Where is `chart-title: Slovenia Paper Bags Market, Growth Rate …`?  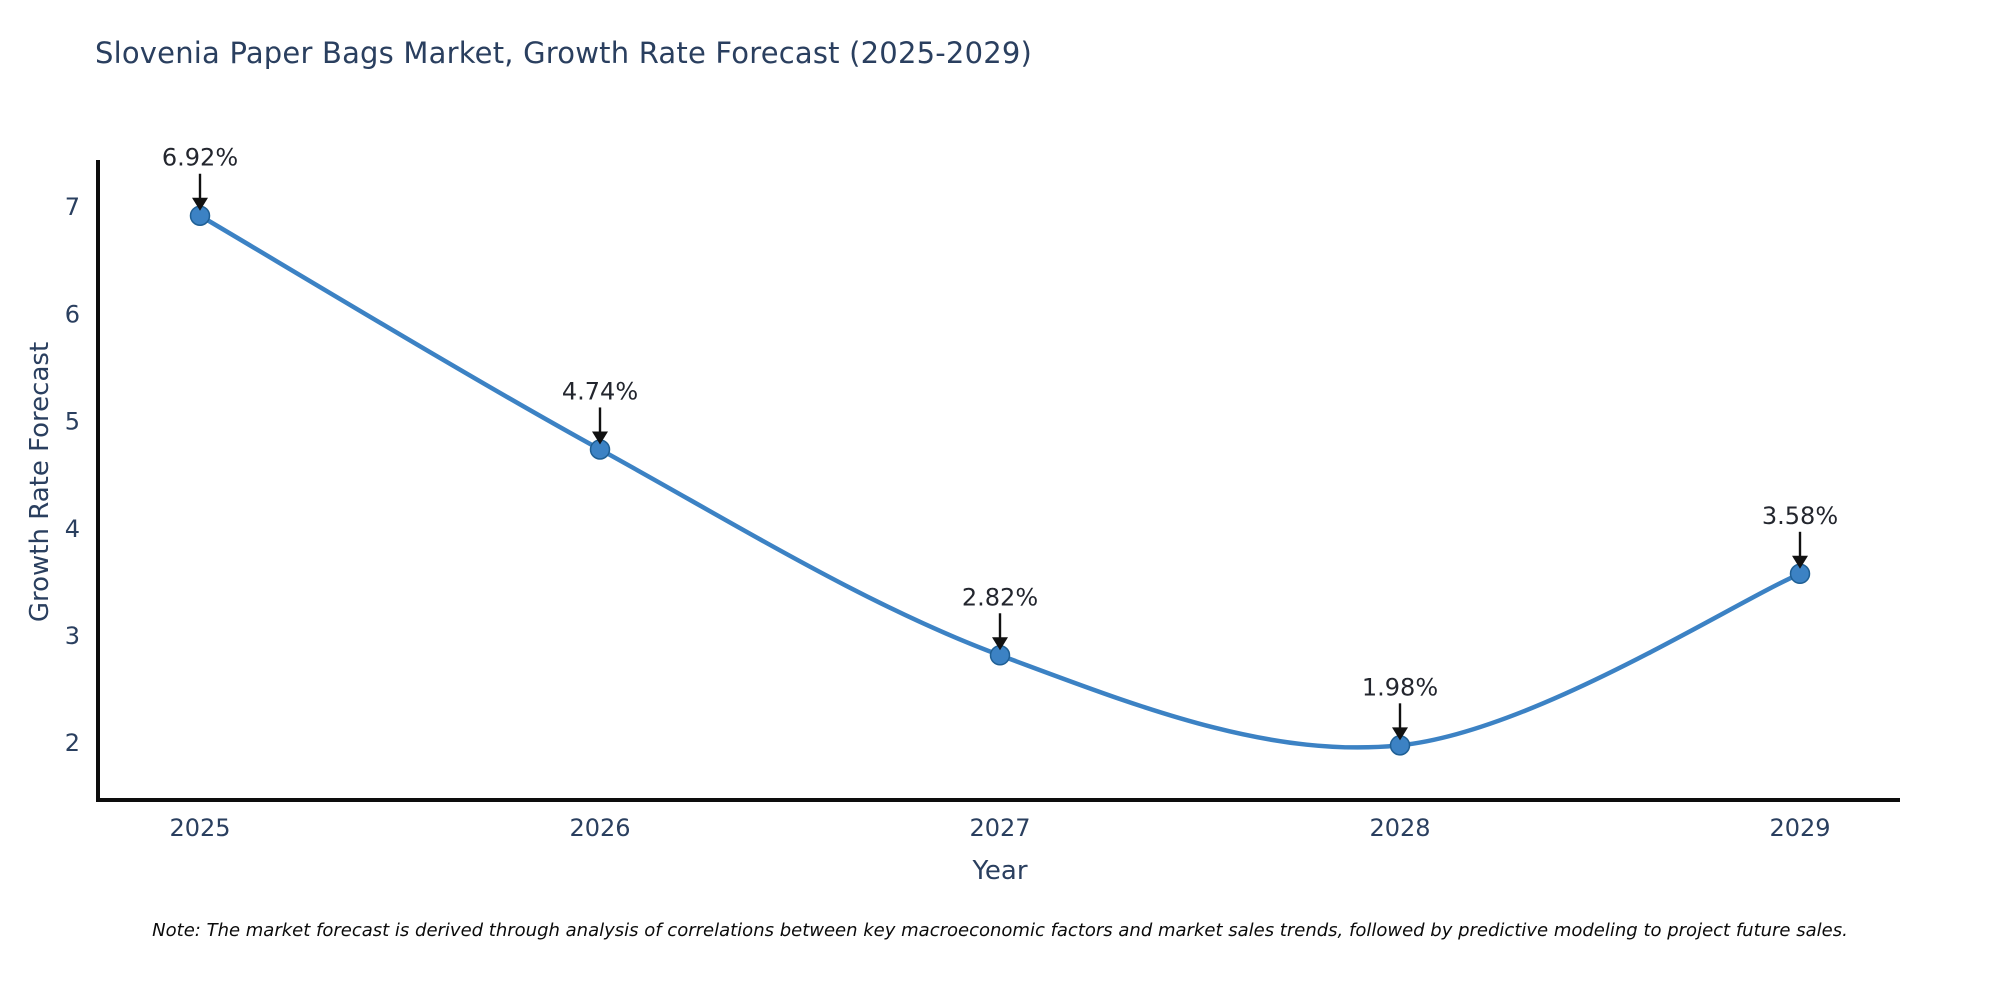 chart-title: Slovenia Paper Bags Market, Growth Rate … is located at coordinates (564, 53).